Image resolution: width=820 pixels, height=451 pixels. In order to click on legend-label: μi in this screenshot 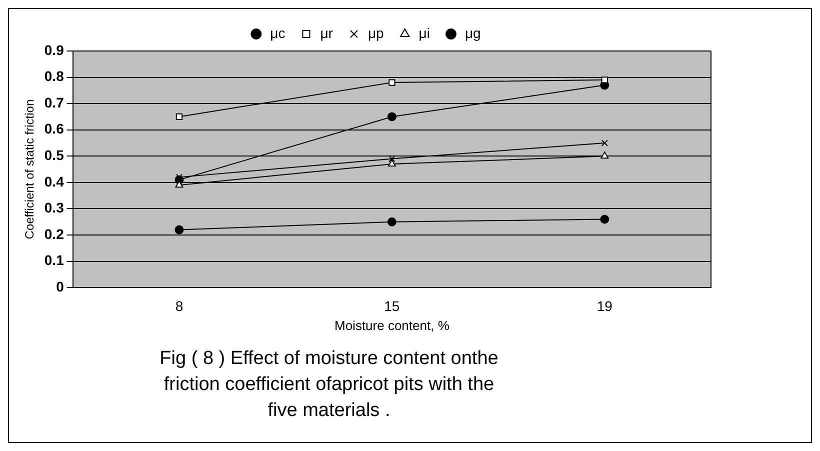, I will do `click(424, 32)`.